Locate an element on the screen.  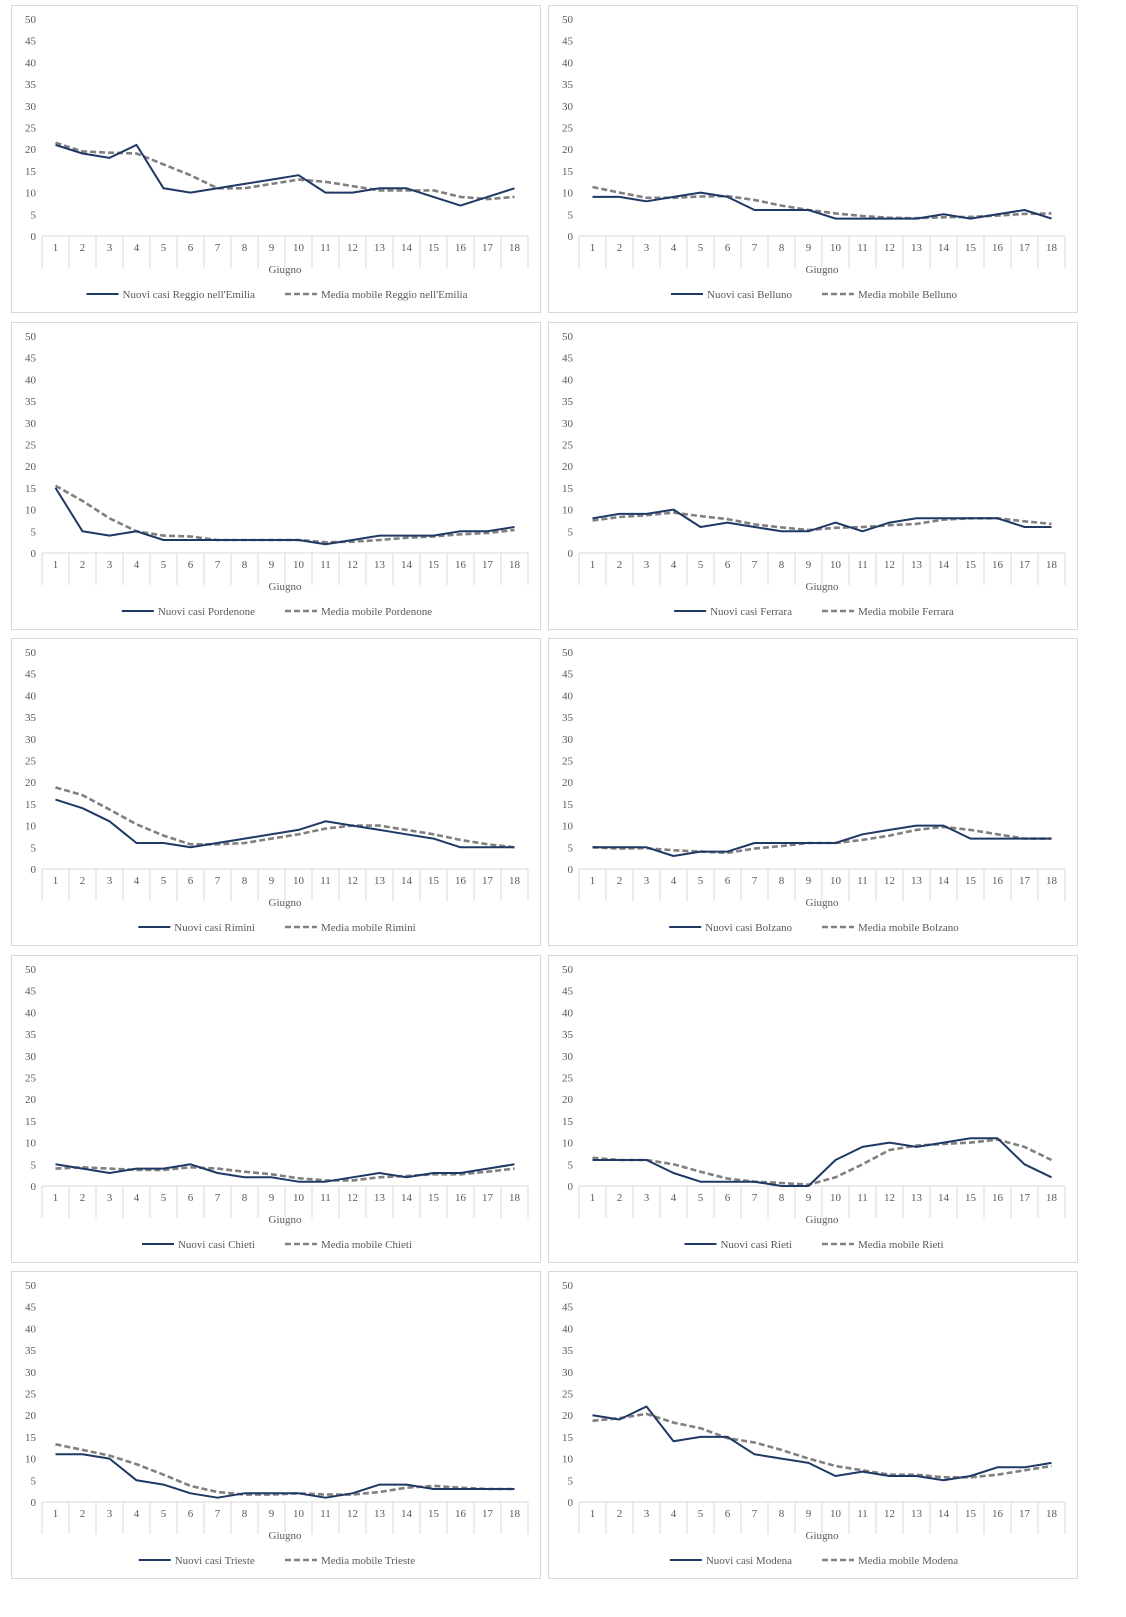
legend-item: Media mobile Pordenone is located at coordinates (358, 612).